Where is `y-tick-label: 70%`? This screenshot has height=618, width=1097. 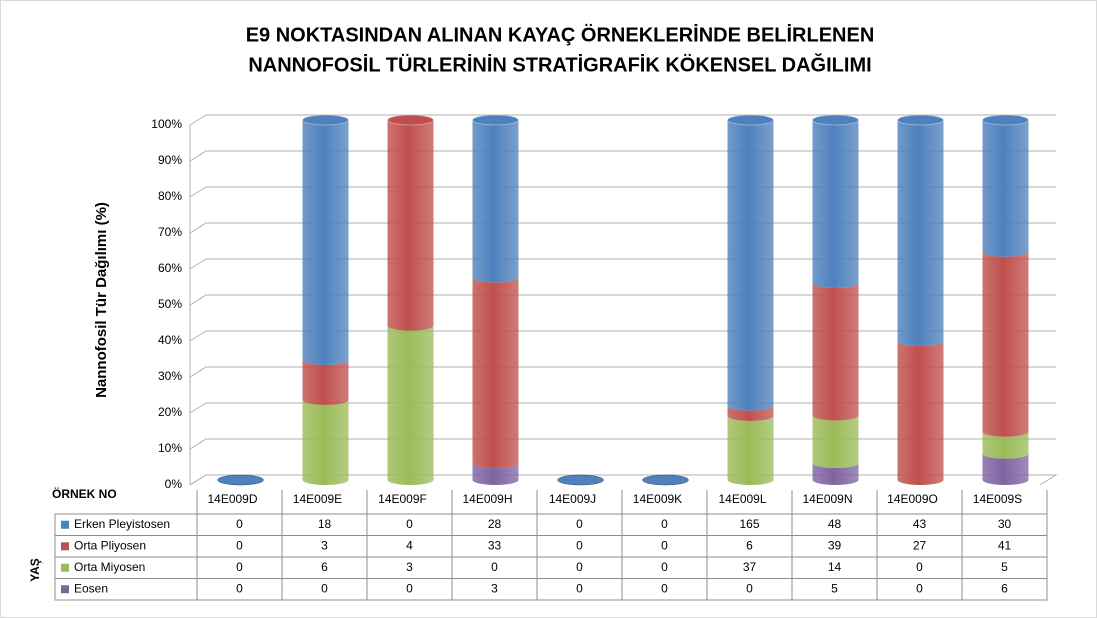
y-tick-label: 70% is located at coordinates (170, 232).